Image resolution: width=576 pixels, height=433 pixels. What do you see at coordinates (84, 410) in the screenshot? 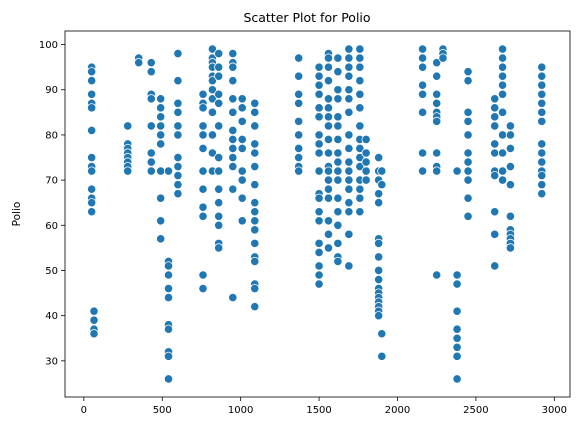
I see `x-tick-label: 0` at bounding box center [84, 410].